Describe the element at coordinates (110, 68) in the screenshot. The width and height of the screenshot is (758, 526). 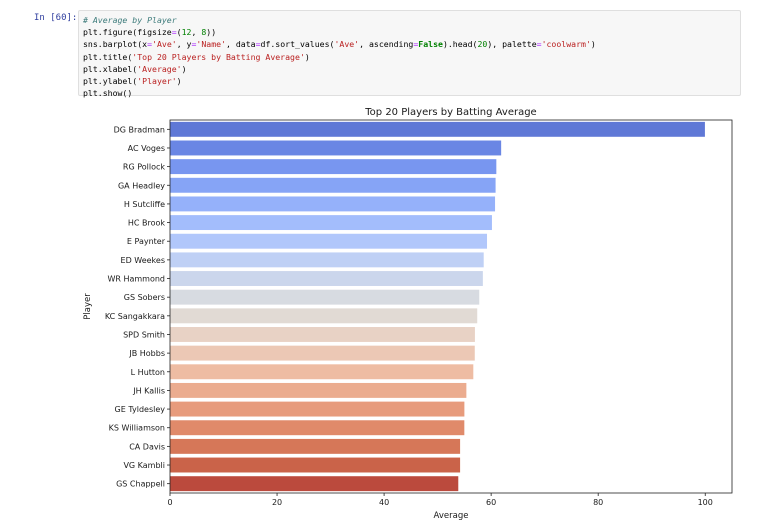
I see `code-token: plt.xlabel(` at that location.